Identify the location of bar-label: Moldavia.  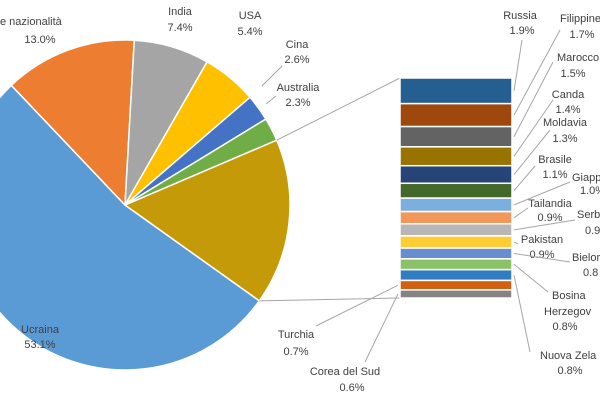
(565, 123).